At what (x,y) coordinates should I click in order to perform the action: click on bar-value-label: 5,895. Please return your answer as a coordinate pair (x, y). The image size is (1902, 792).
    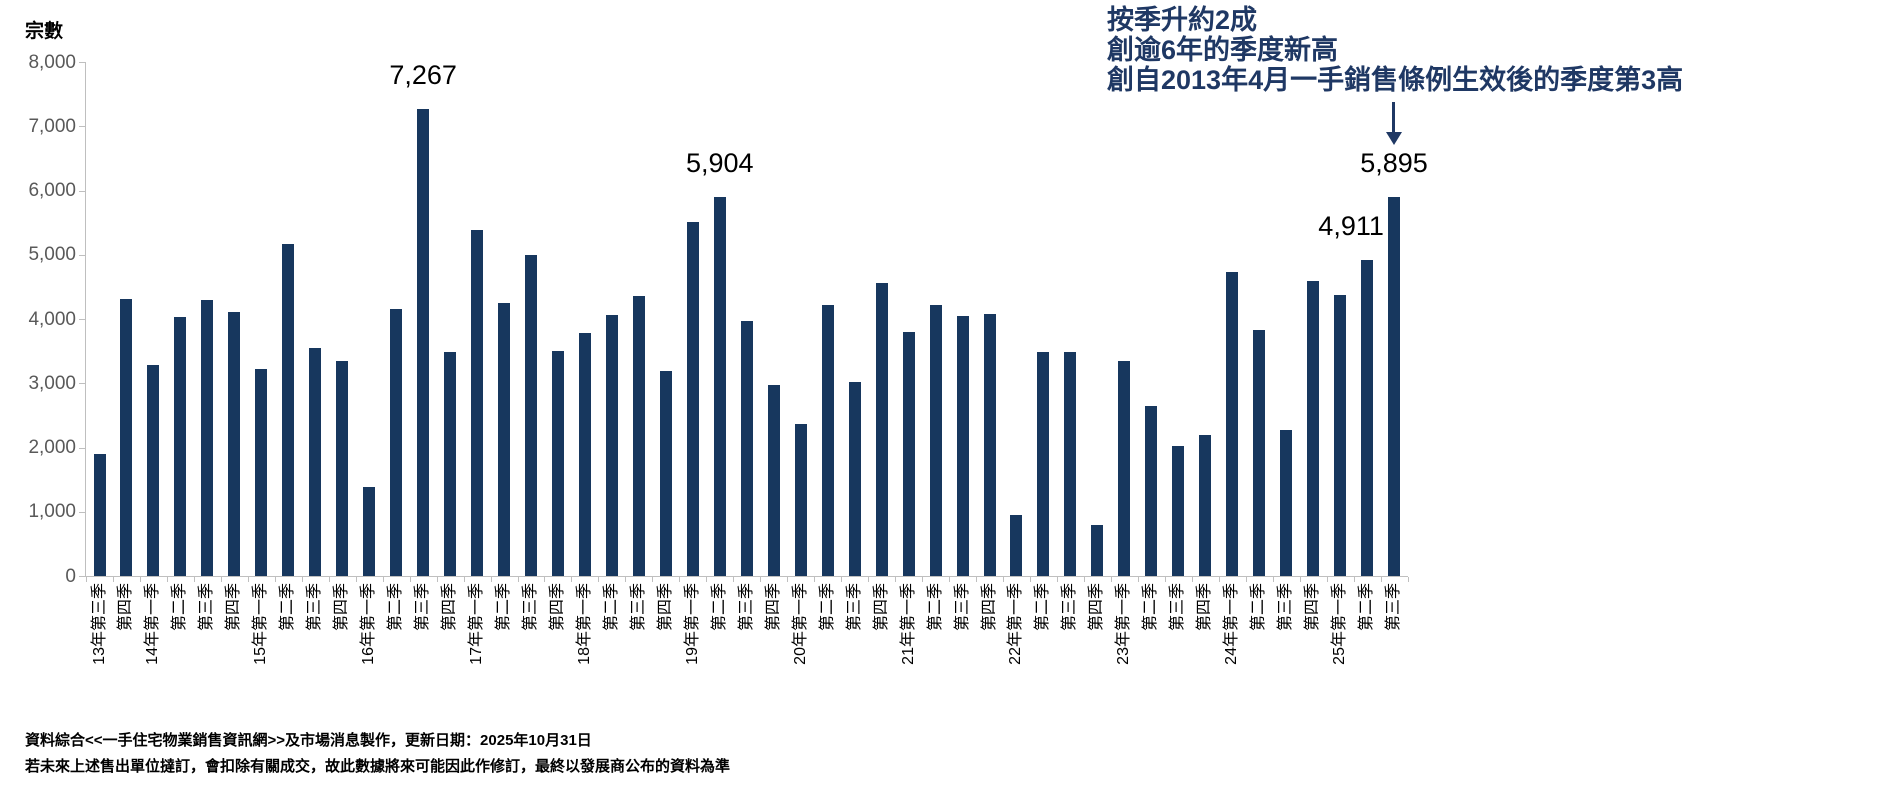
    Looking at the image, I should click on (1394, 163).